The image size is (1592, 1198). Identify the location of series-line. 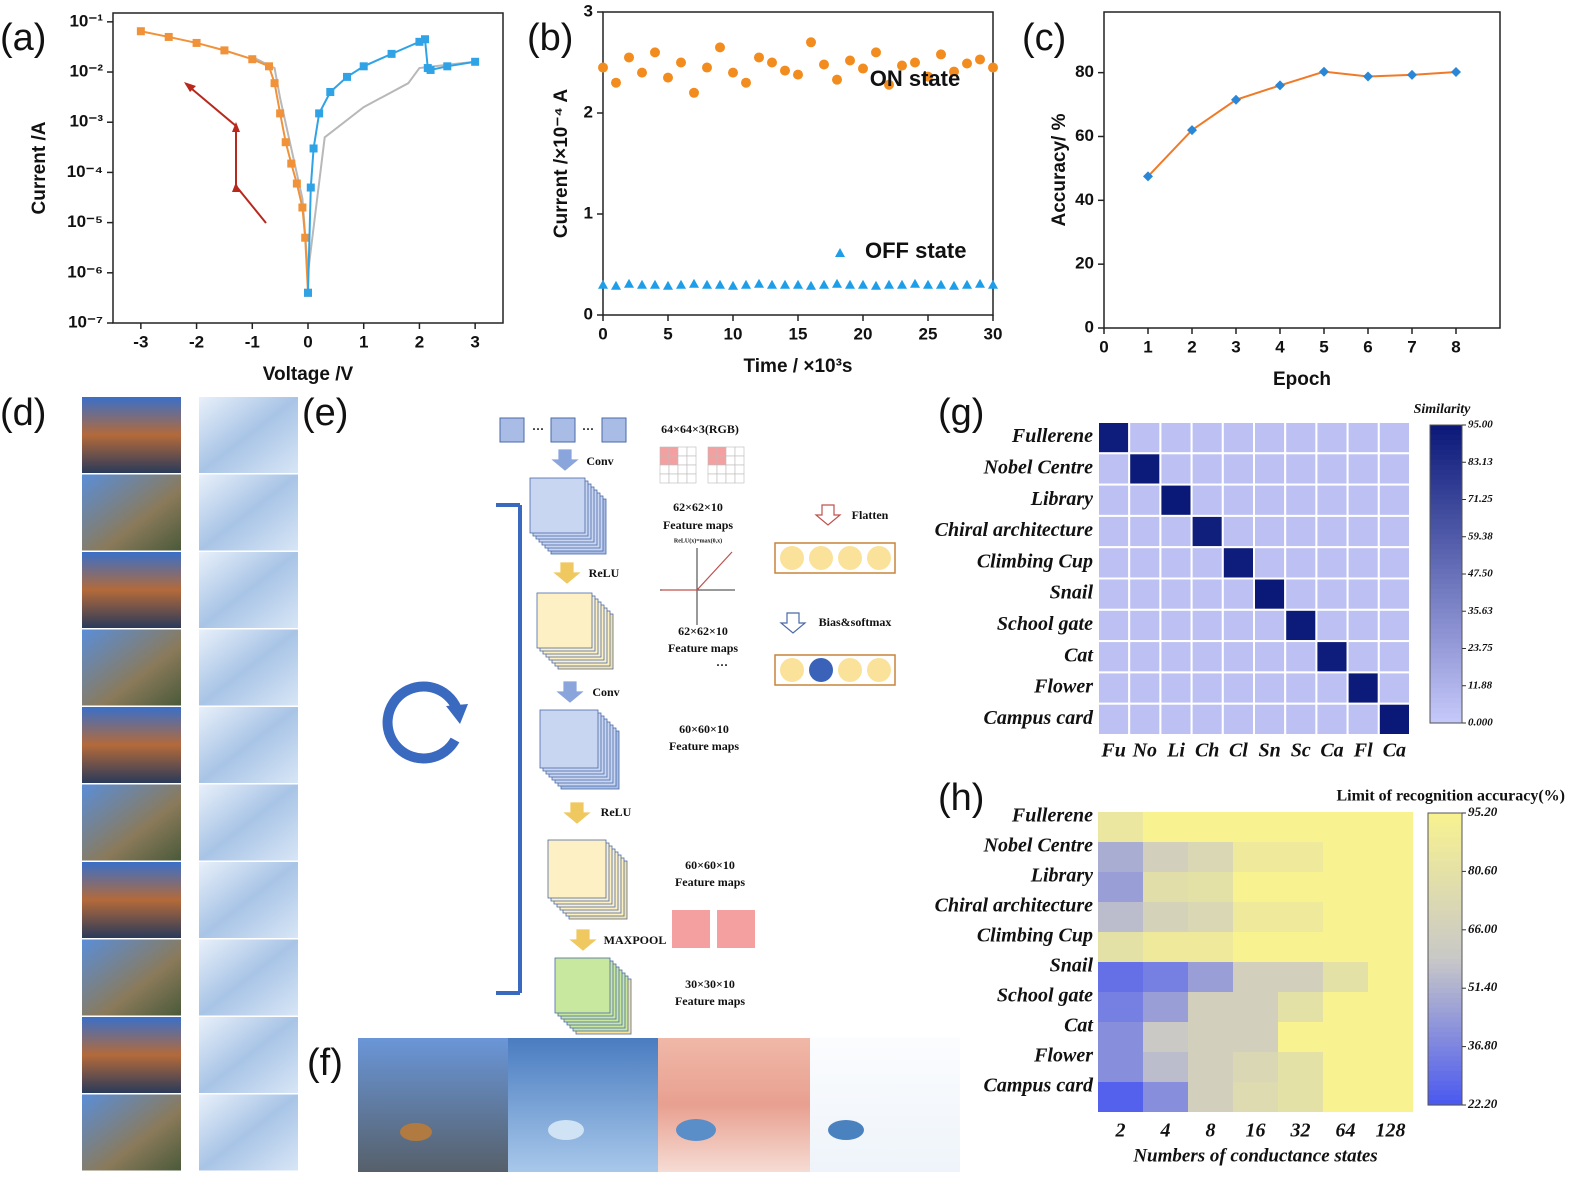
(1302, 124).